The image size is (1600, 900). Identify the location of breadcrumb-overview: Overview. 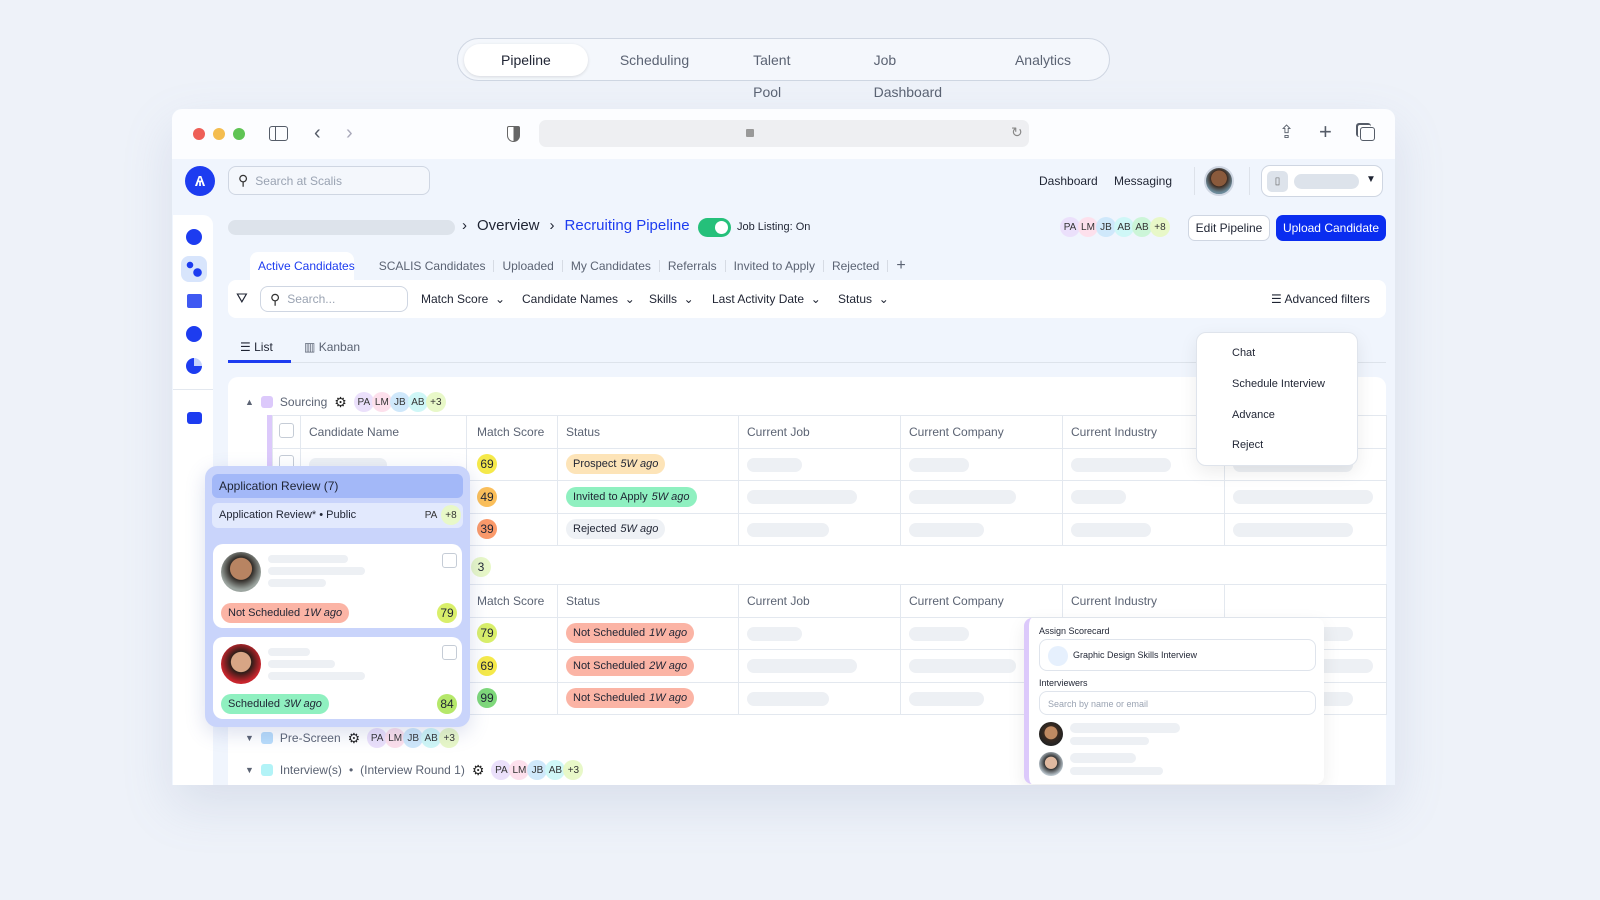
(508, 225).